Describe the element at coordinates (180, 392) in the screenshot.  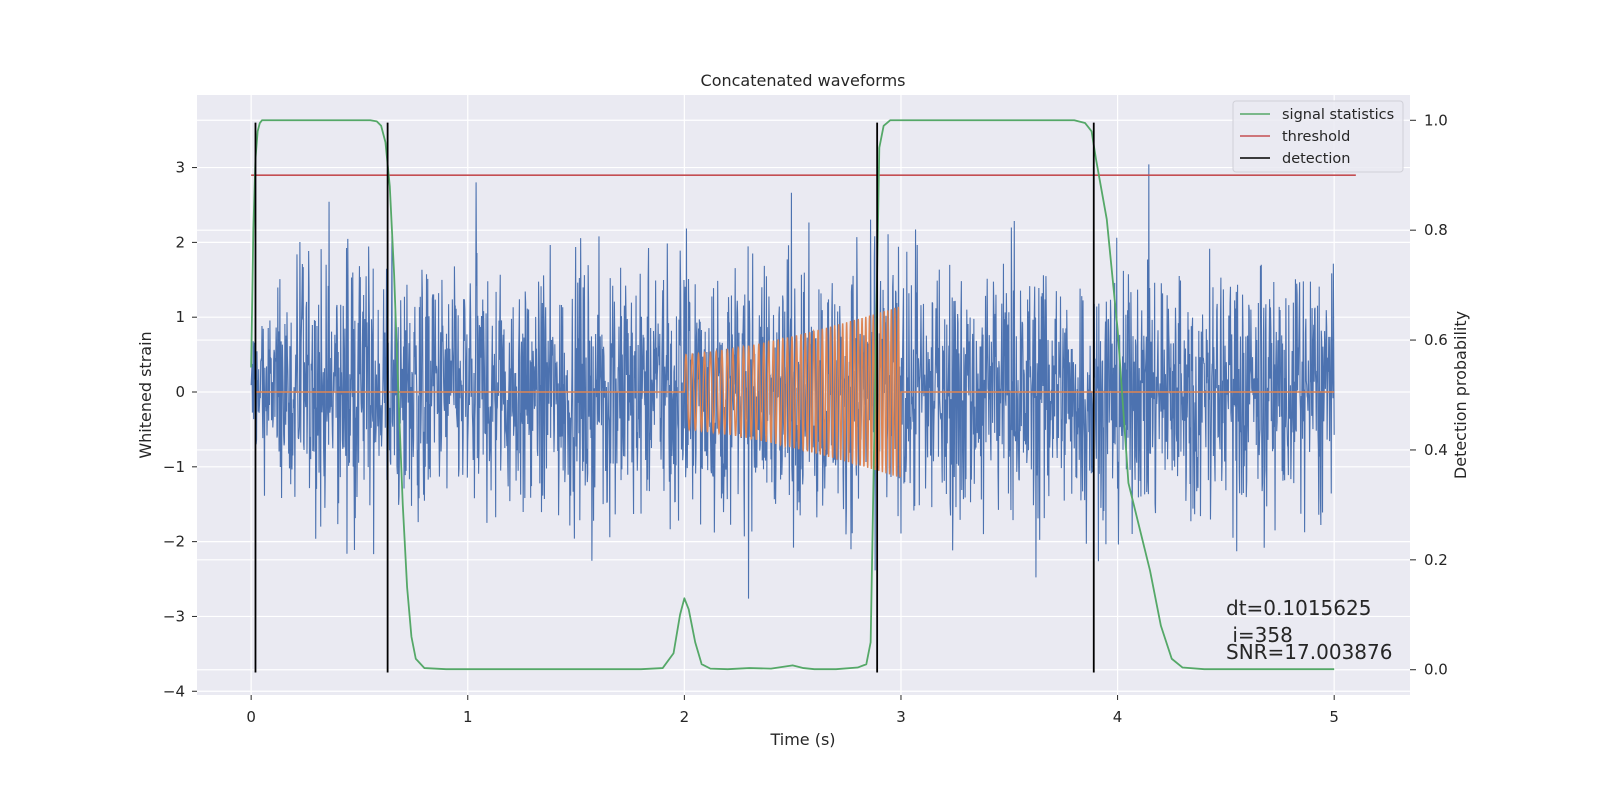
I see `y-left-tick-label: 0` at that location.